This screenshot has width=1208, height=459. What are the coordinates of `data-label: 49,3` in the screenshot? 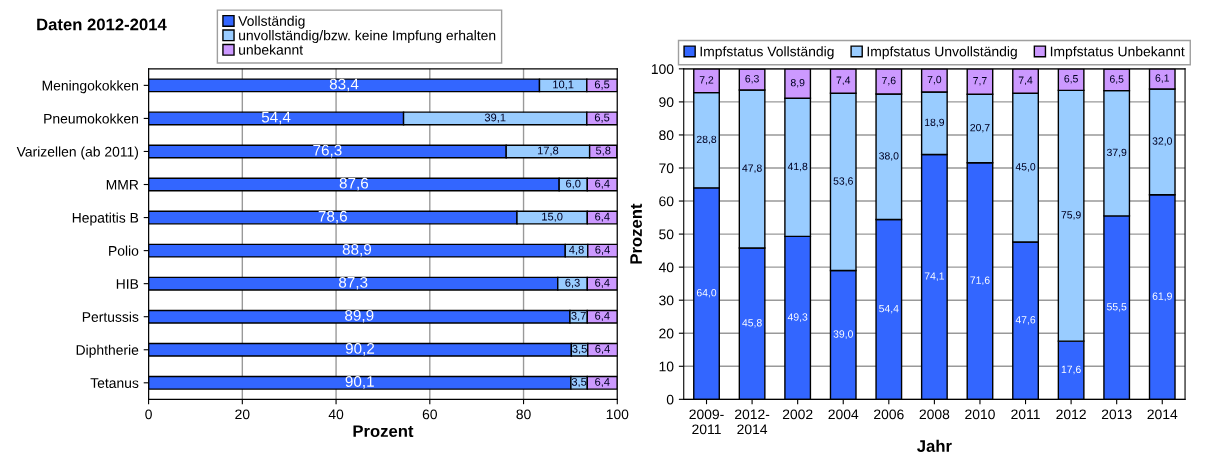 It's located at (797, 317).